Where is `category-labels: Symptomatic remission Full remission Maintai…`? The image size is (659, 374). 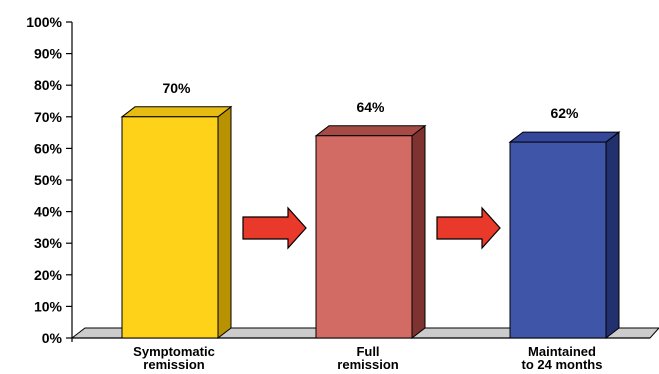 category-labels: Symptomatic remission Full remission Maintai… is located at coordinates (367, 358).